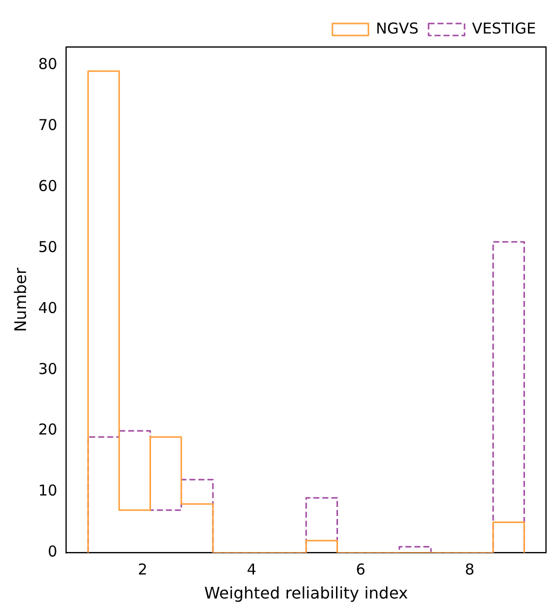 The height and width of the screenshot is (612, 551). What do you see at coordinates (48, 125) in the screenshot?
I see `y-tick-label: 70` at bounding box center [48, 125].